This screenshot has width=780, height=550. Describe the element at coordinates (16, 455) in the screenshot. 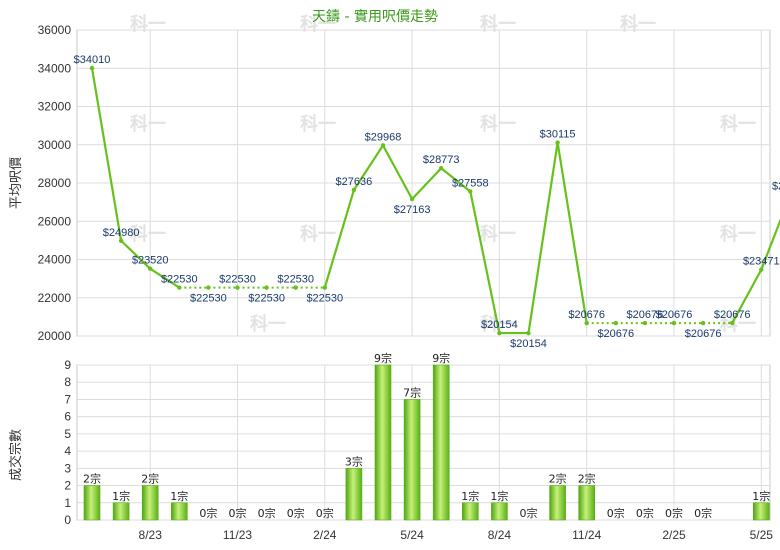

I see `y-axis-title-count: 成交宗數` at that location.